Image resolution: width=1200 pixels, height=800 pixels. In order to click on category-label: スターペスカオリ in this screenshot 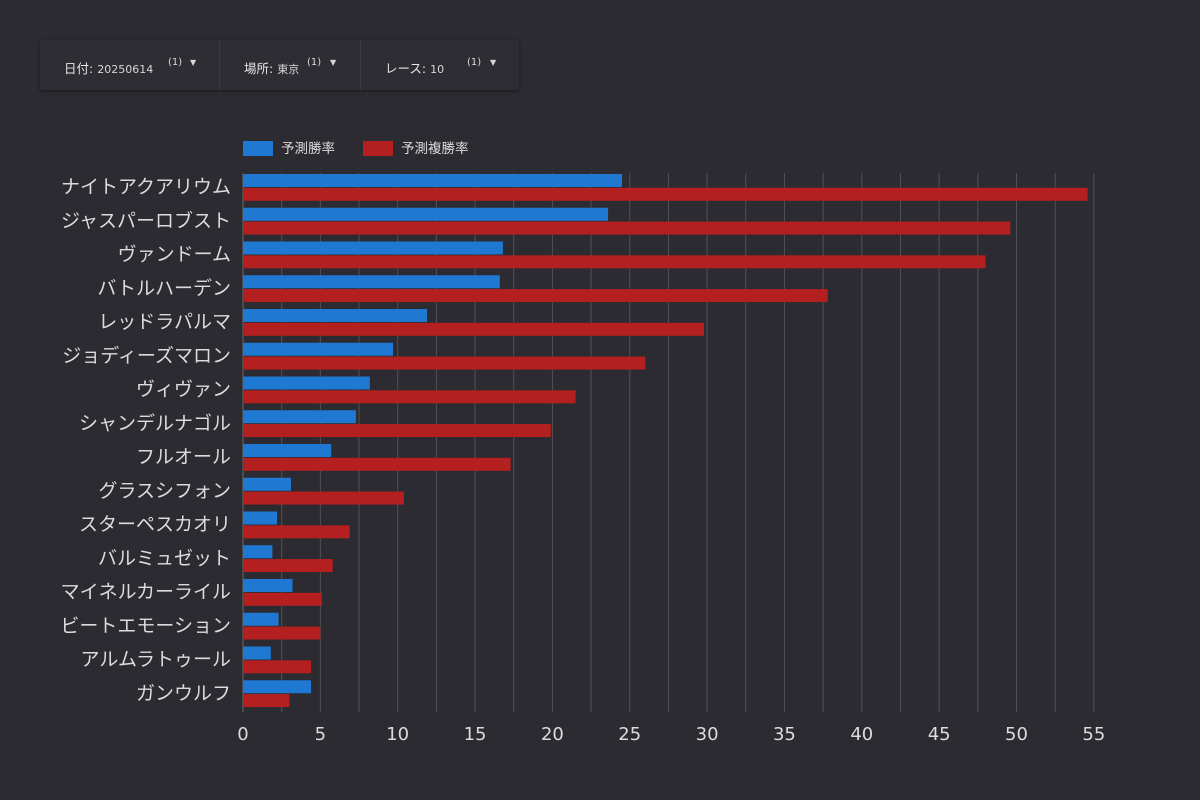, I will do `click(155, 525)`.